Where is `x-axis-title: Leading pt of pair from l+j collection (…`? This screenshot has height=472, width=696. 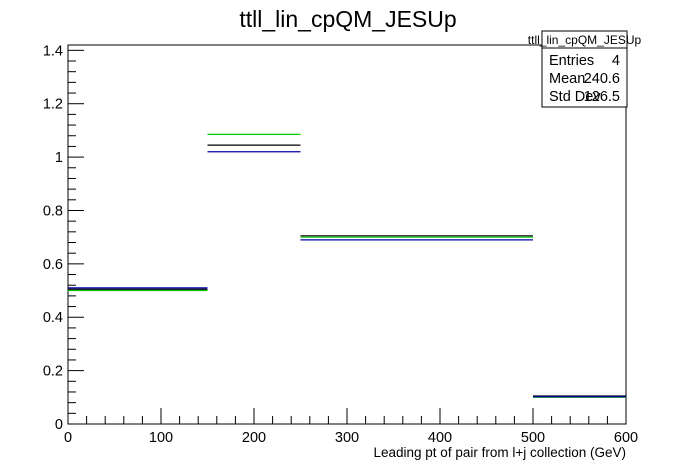
x-axis-title: Leading pt of pair from l+j collection (… is located at coordinates (500, 452).